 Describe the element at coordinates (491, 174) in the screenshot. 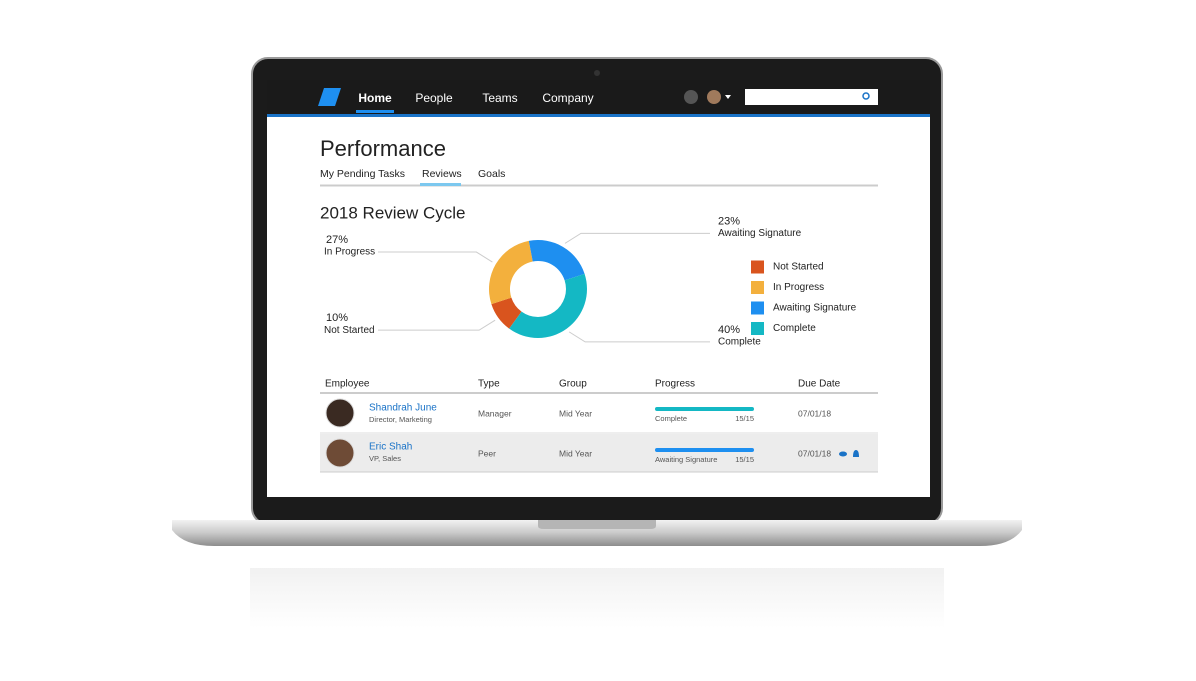

I see `tab: Goals` at that location.